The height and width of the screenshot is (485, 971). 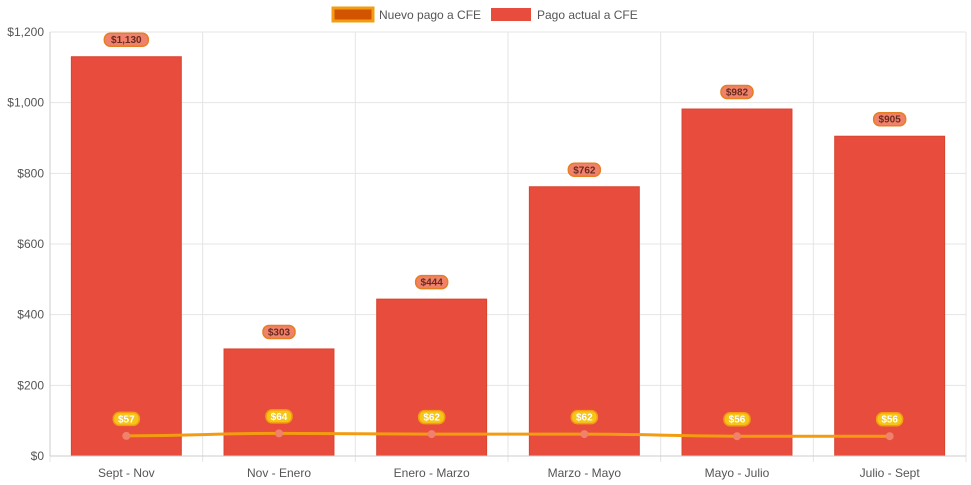 I want to click on bar-data-label: $1,130, so click(x=126, y=40).